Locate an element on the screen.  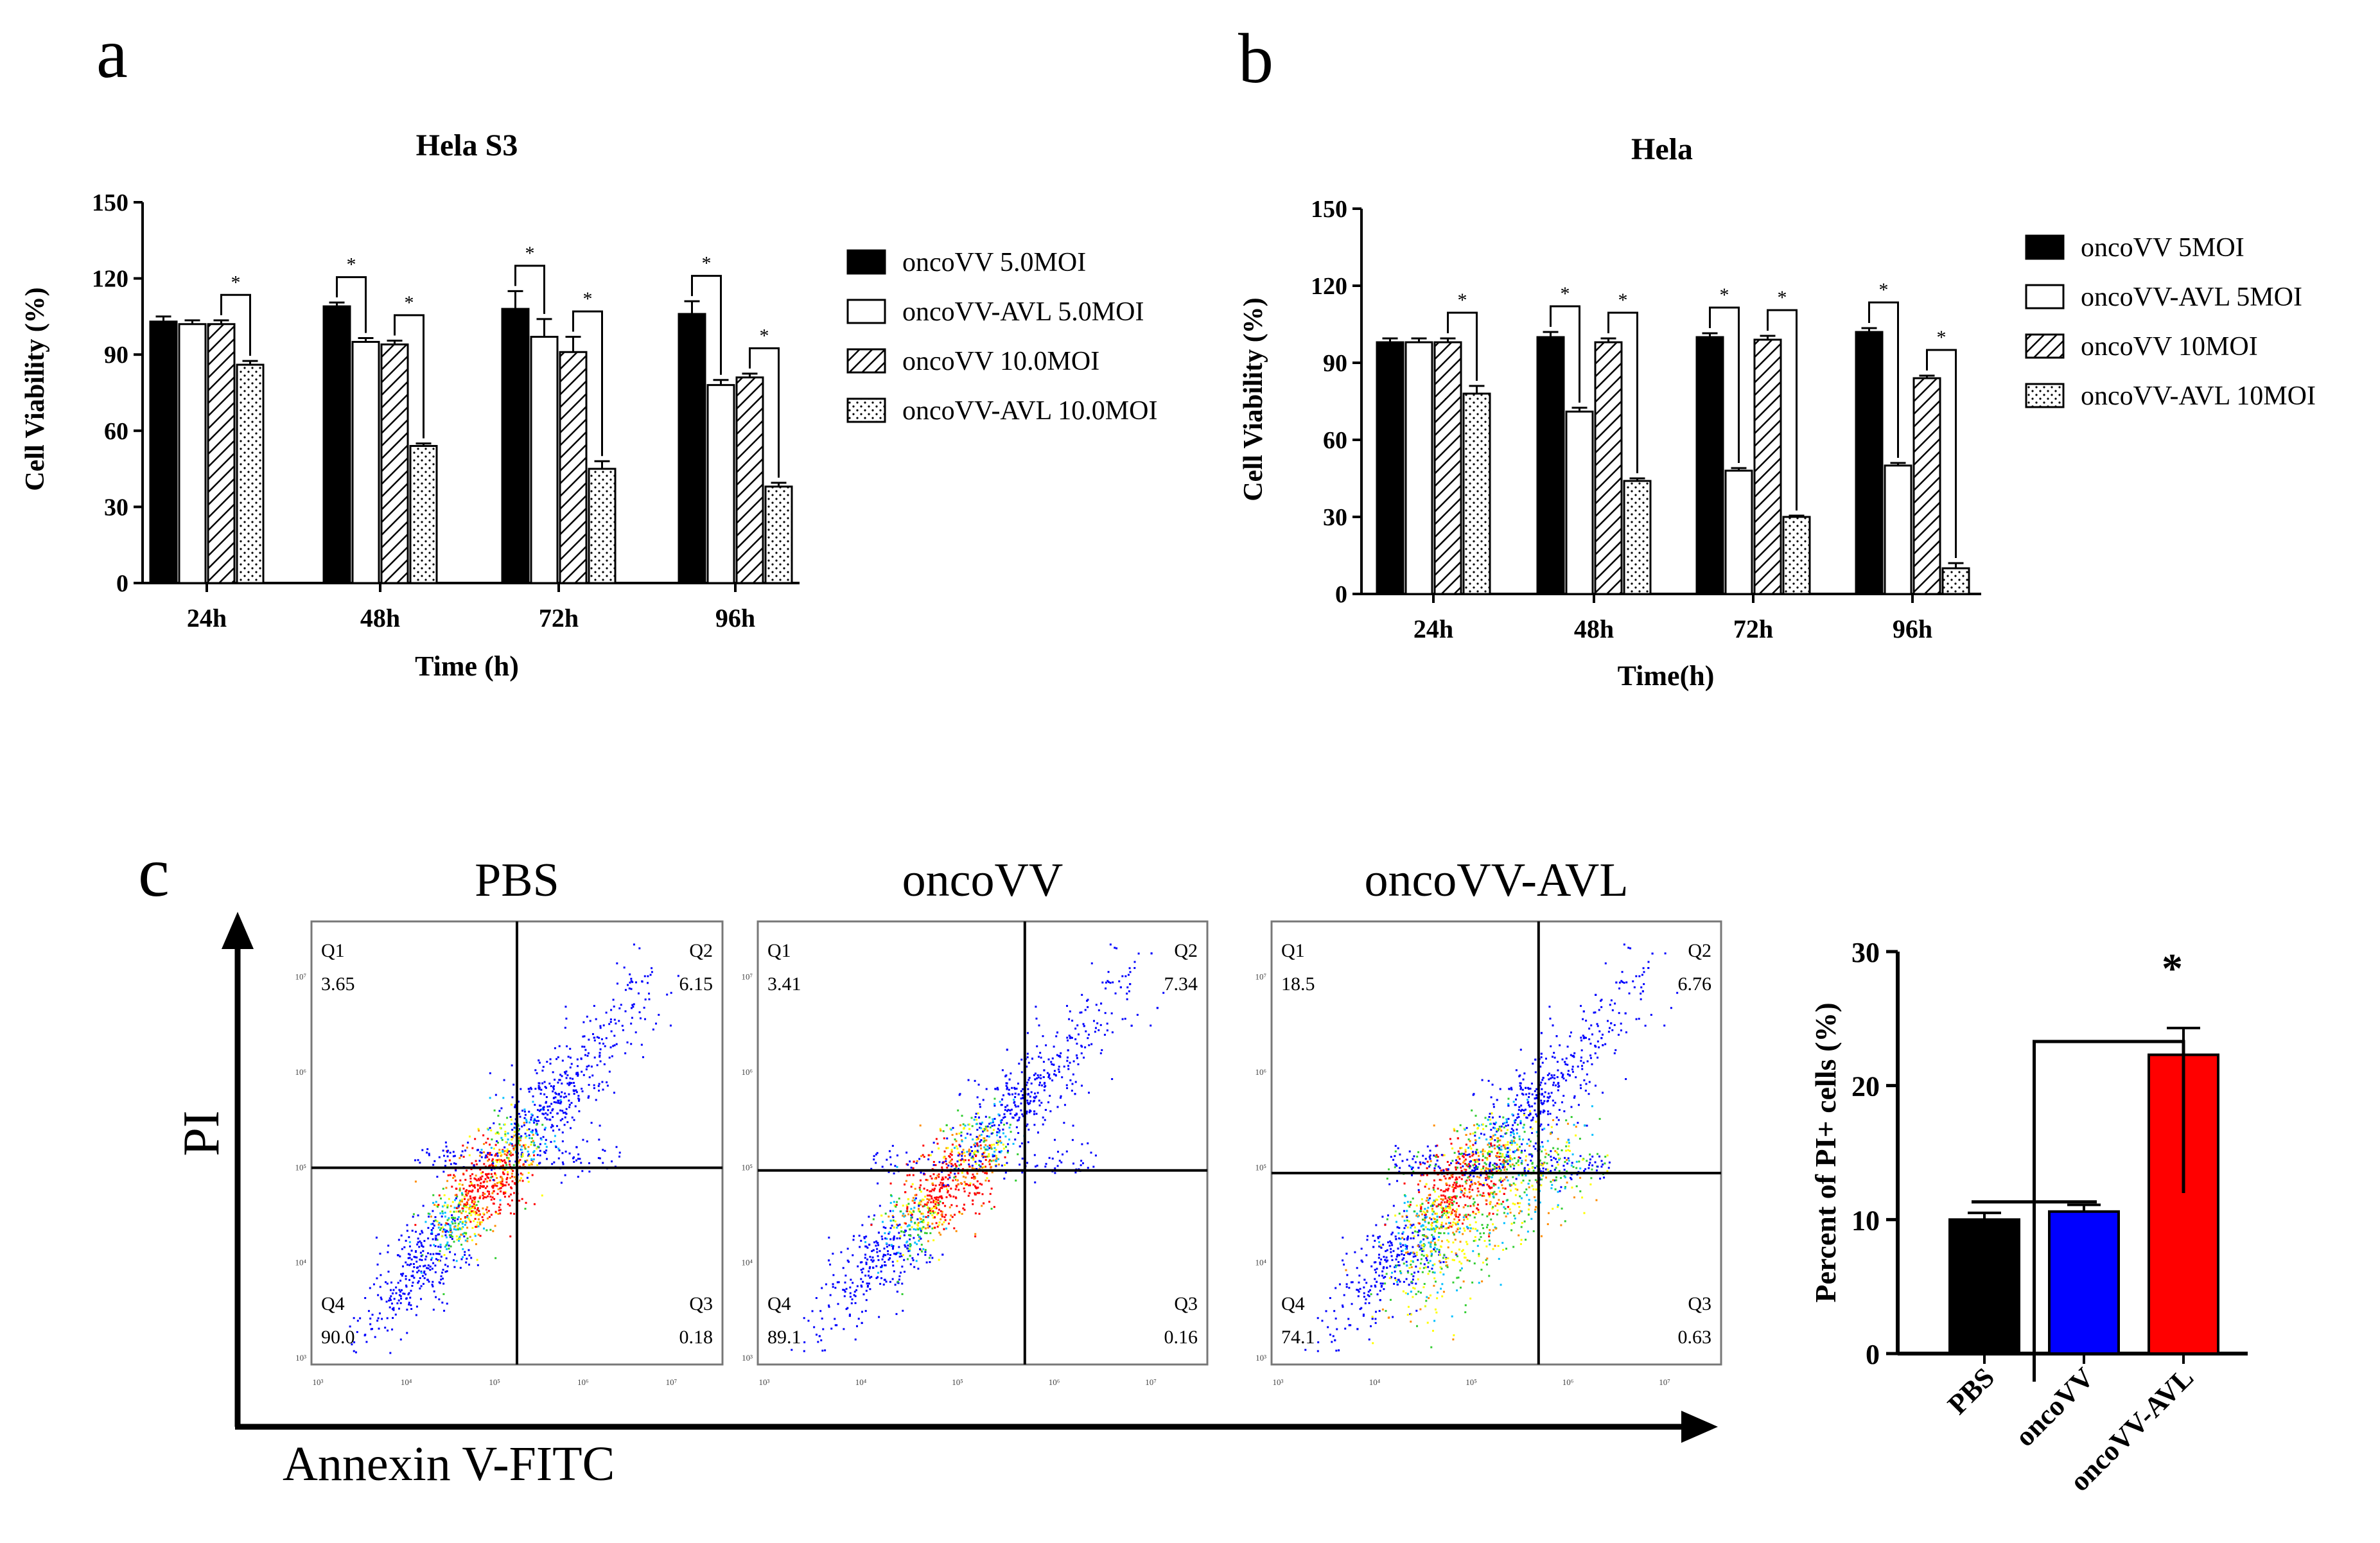
significance-bracket is located at coordinates (1565, 354).